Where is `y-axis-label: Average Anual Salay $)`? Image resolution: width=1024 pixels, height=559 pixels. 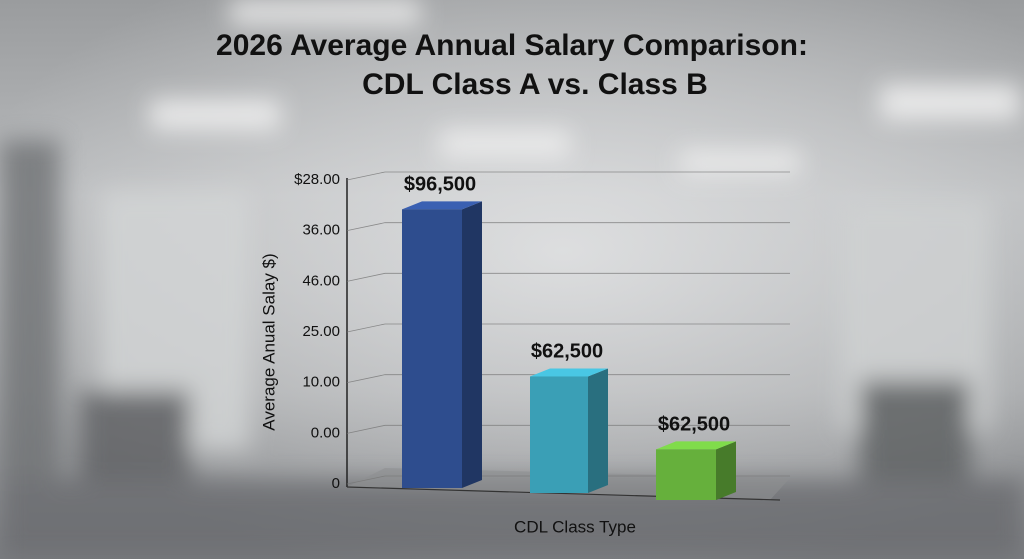
y-axis-label: Average Anual Salay $) is located at coordinates (268, 341).